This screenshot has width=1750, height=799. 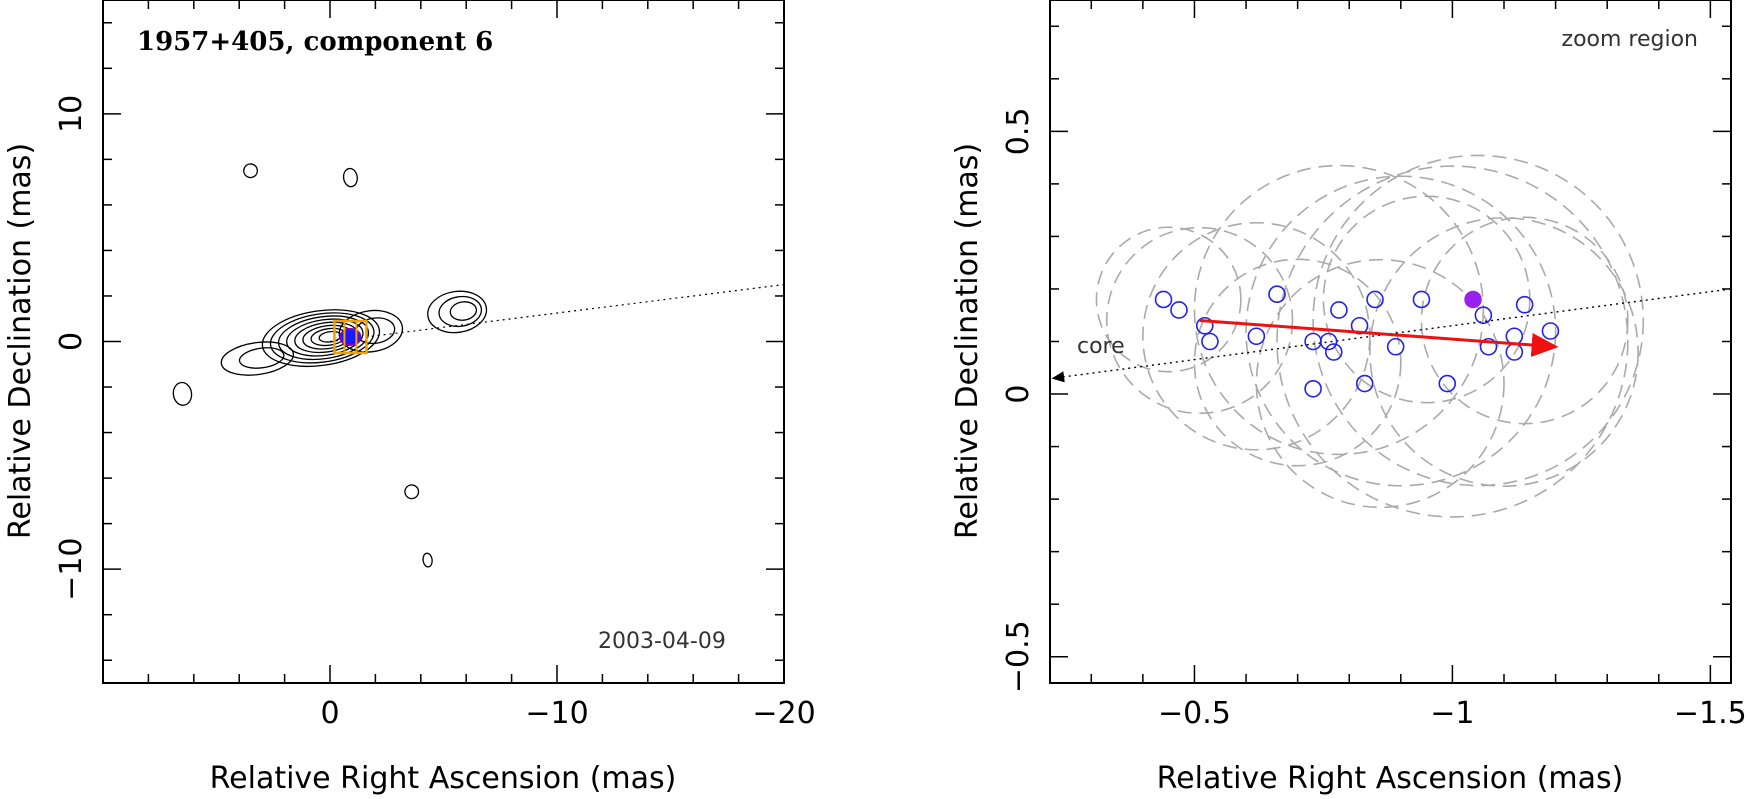 I want to click on y-tick-label: 0.5, so click(x=1018, y=131).